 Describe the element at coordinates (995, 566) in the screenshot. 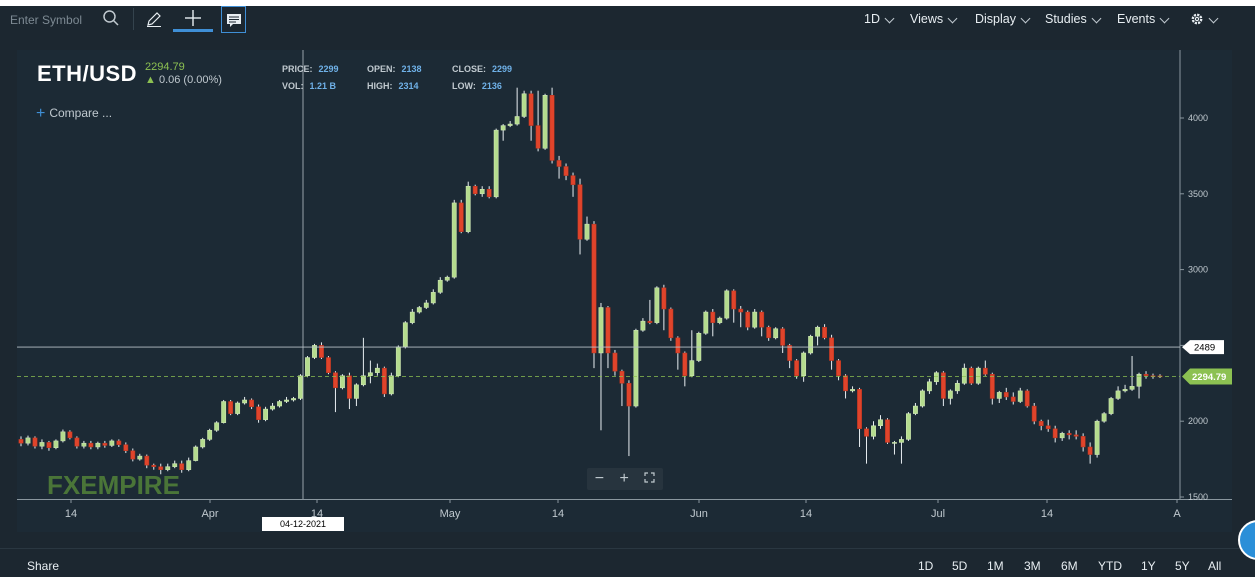

I see `range-1m-button: 1M` at that location.